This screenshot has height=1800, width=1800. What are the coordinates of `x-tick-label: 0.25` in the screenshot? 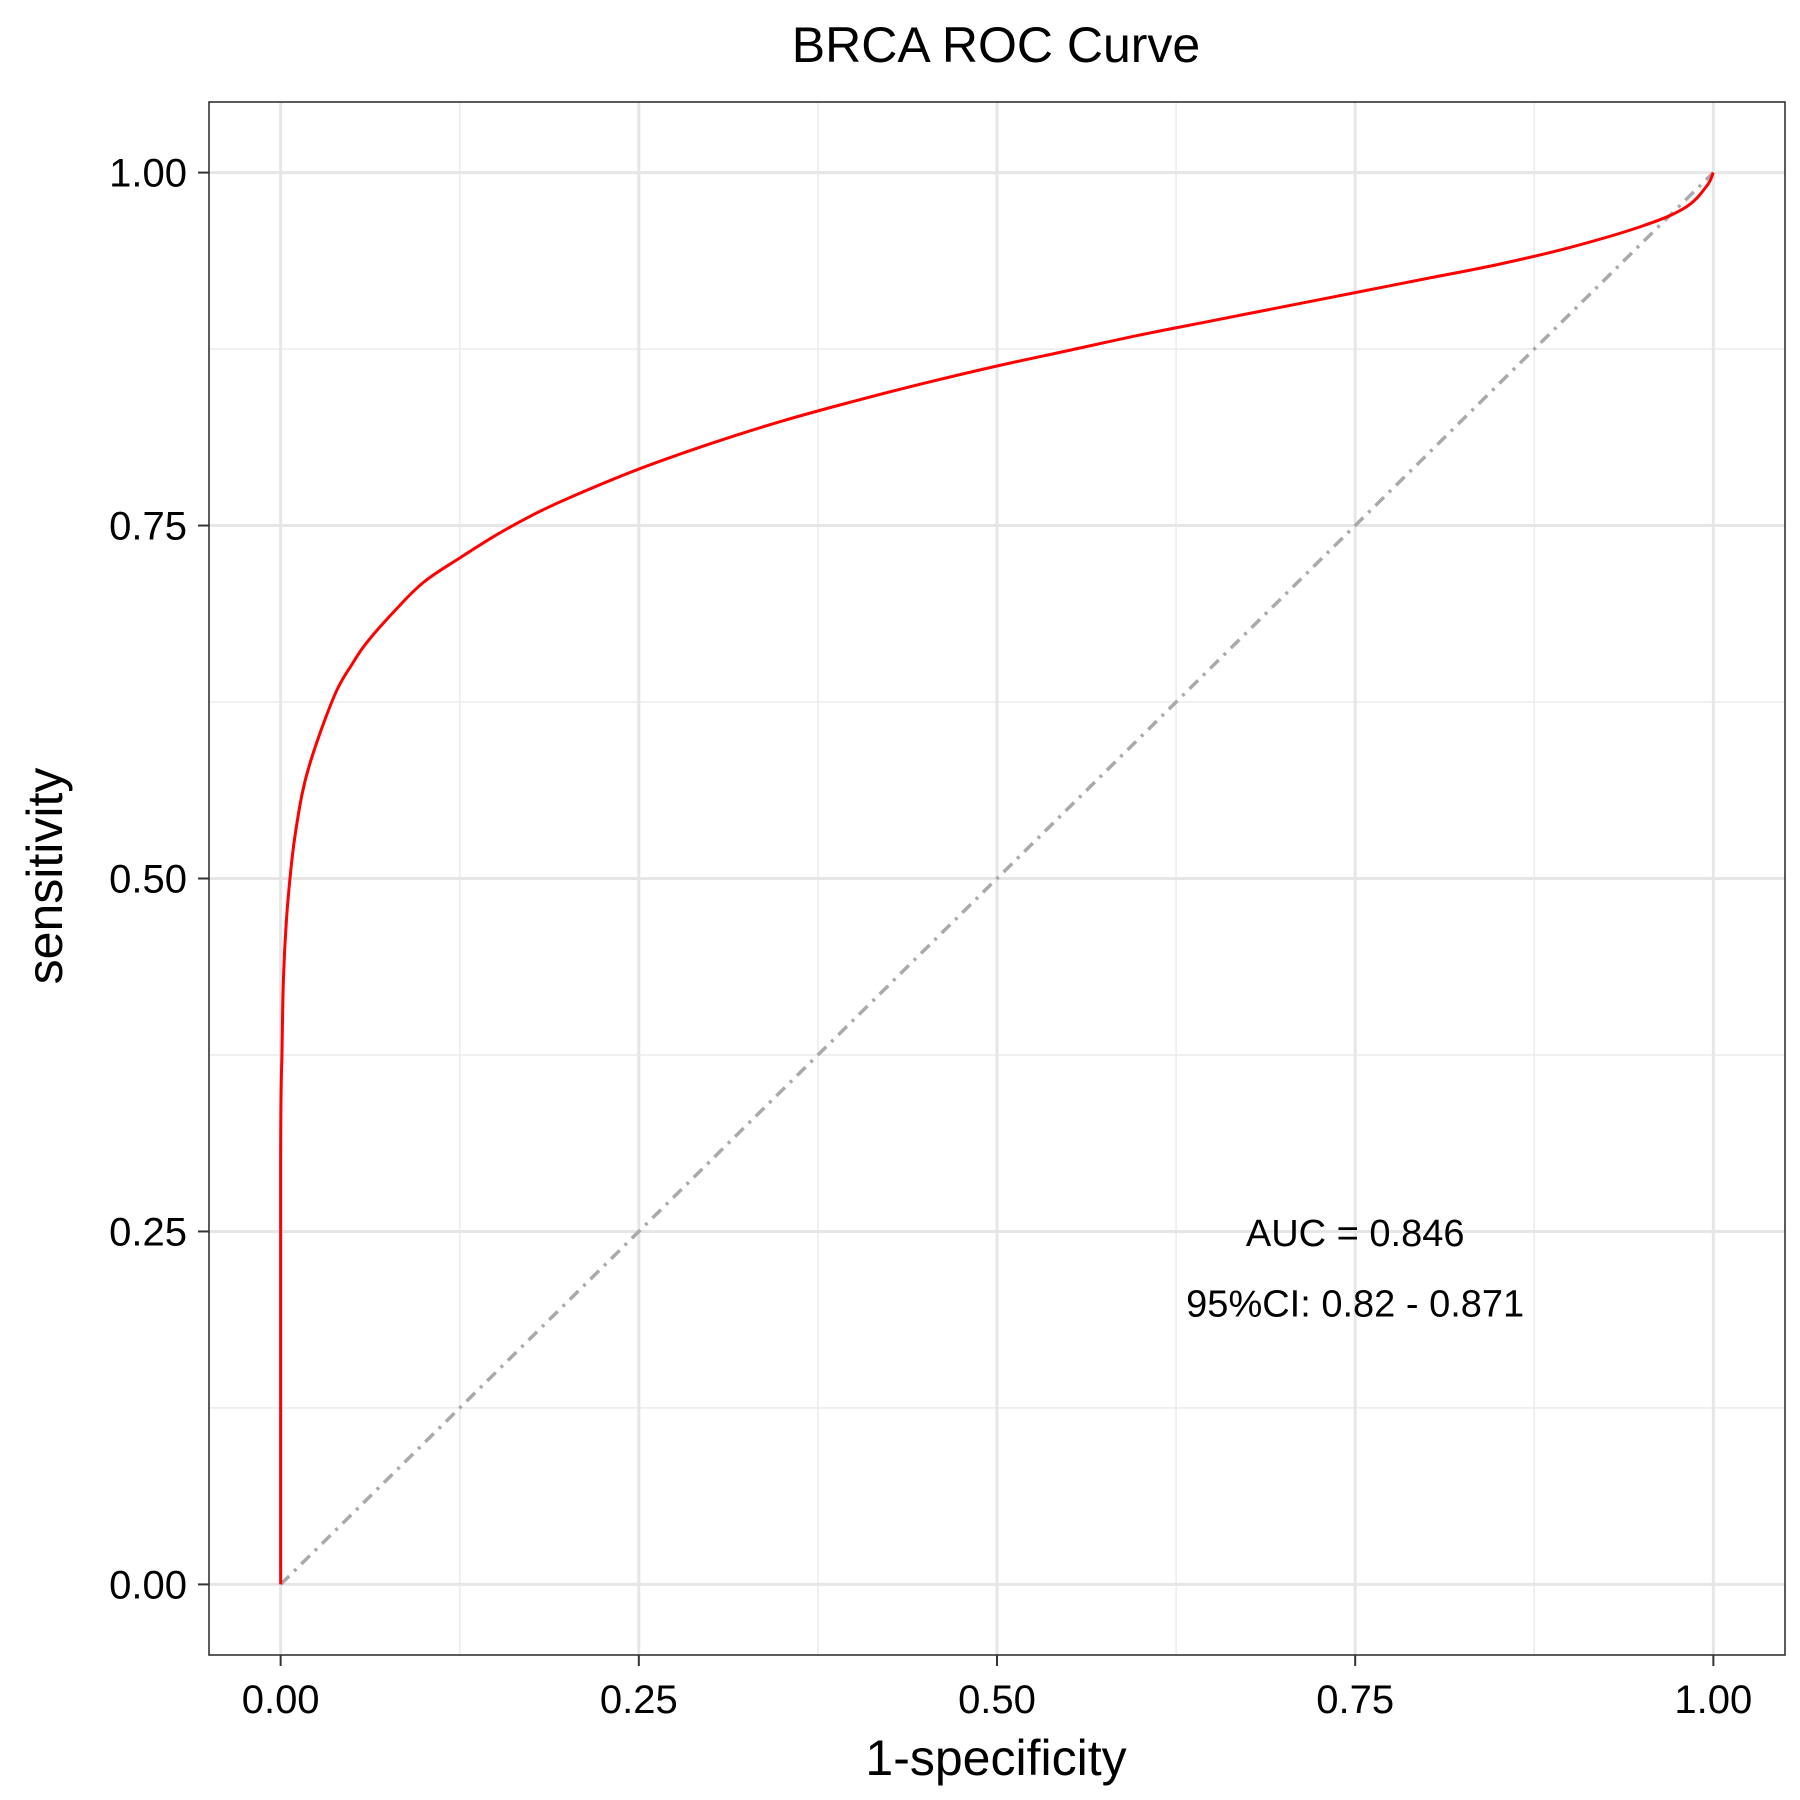 It's located at (639, 1700).